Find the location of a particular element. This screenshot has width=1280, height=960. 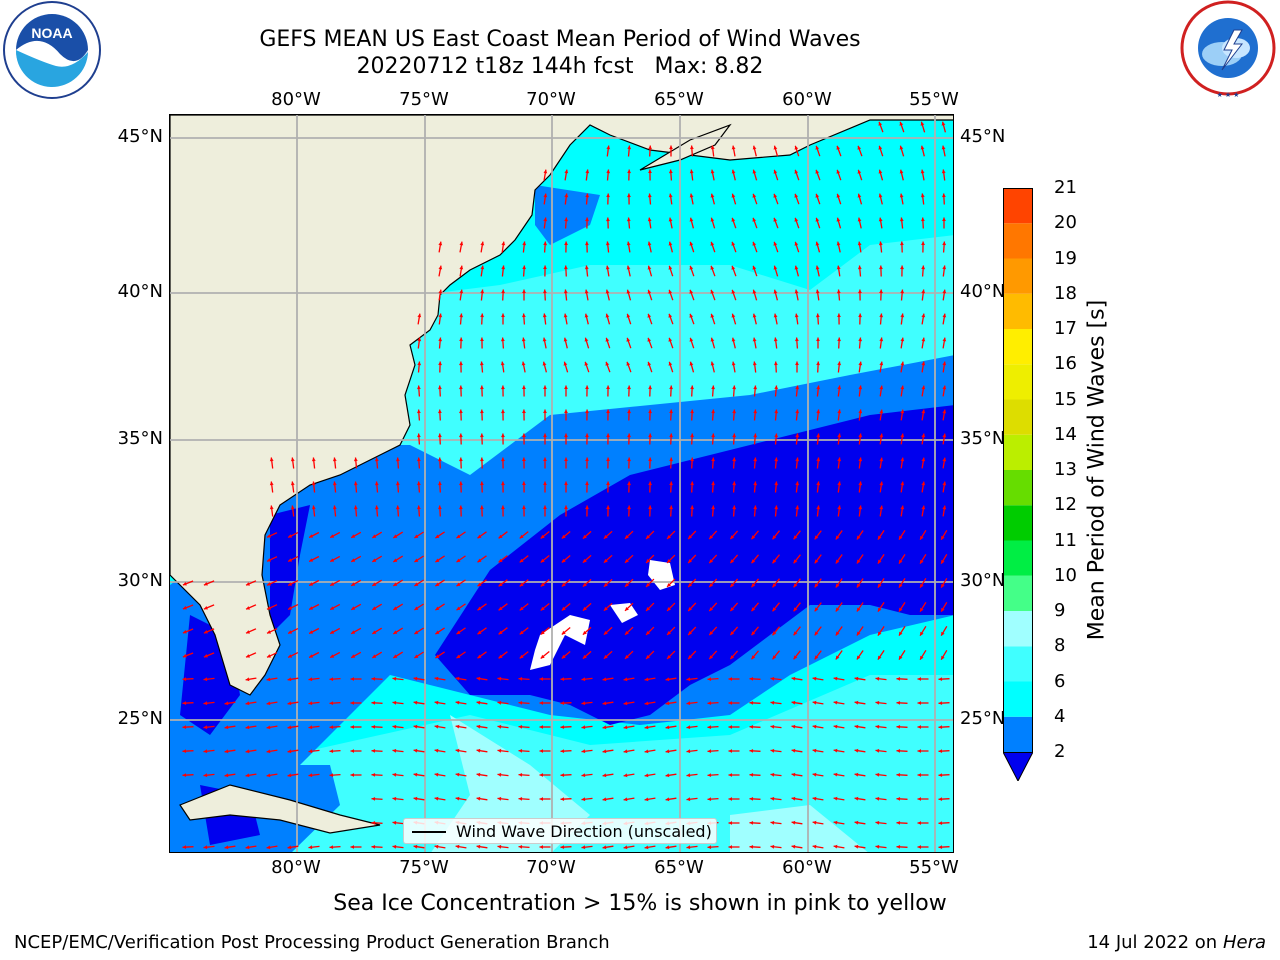

noaa-logo-text: NOAA is located at coordinates (51, 33).